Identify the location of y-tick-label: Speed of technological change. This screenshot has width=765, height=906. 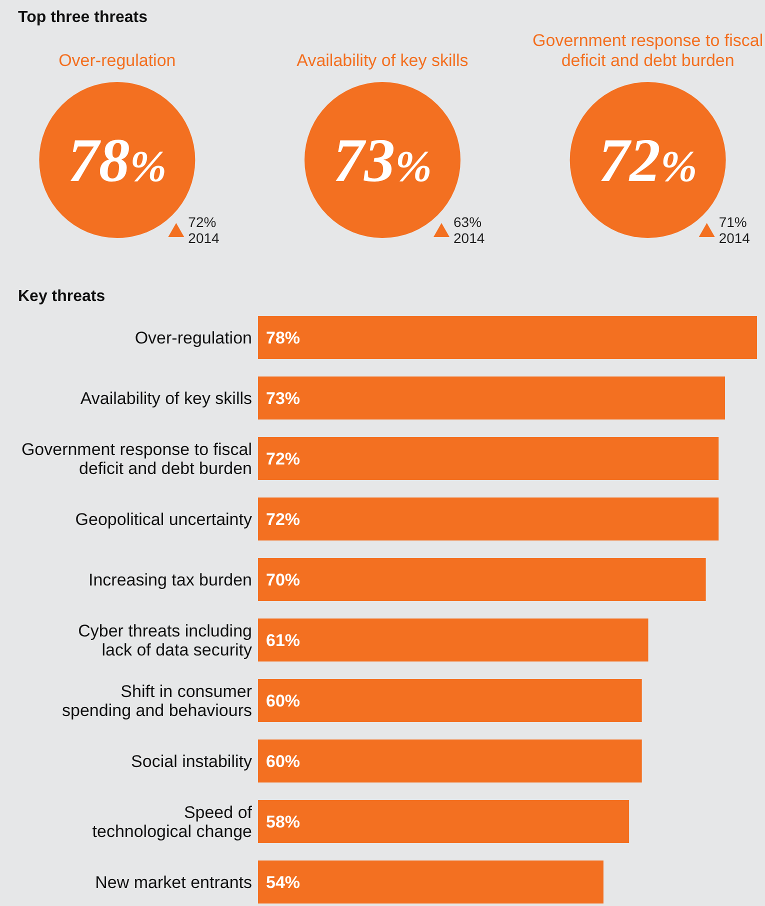
(172, 822).